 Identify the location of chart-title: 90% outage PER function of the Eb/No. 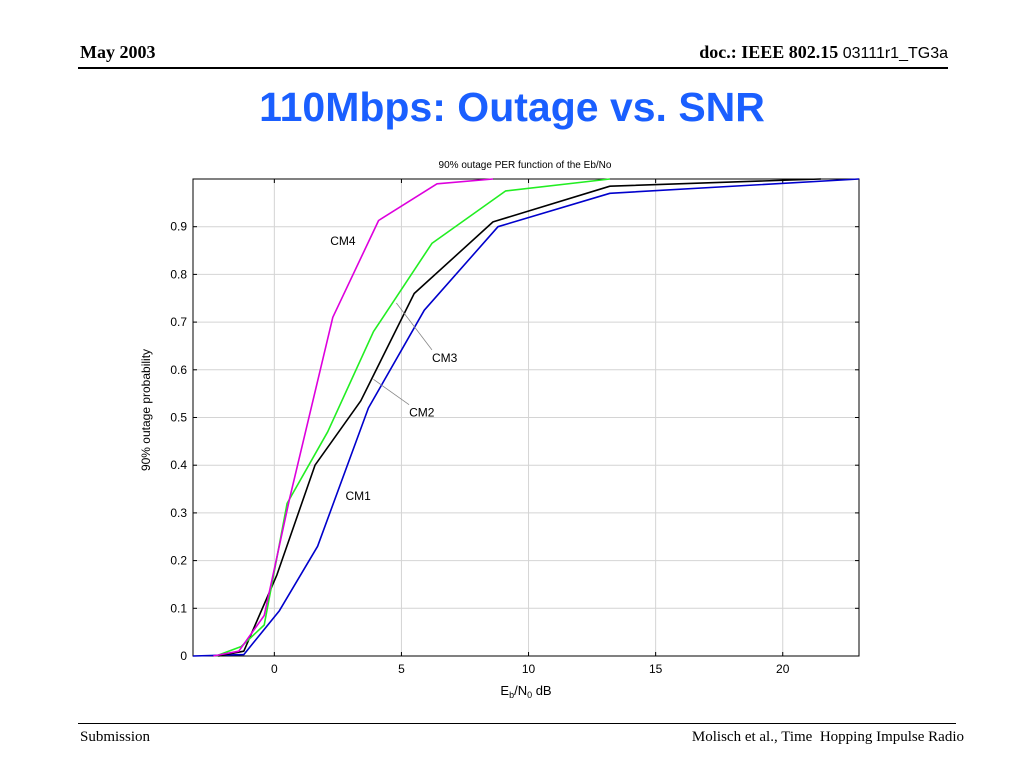
(525, 165).